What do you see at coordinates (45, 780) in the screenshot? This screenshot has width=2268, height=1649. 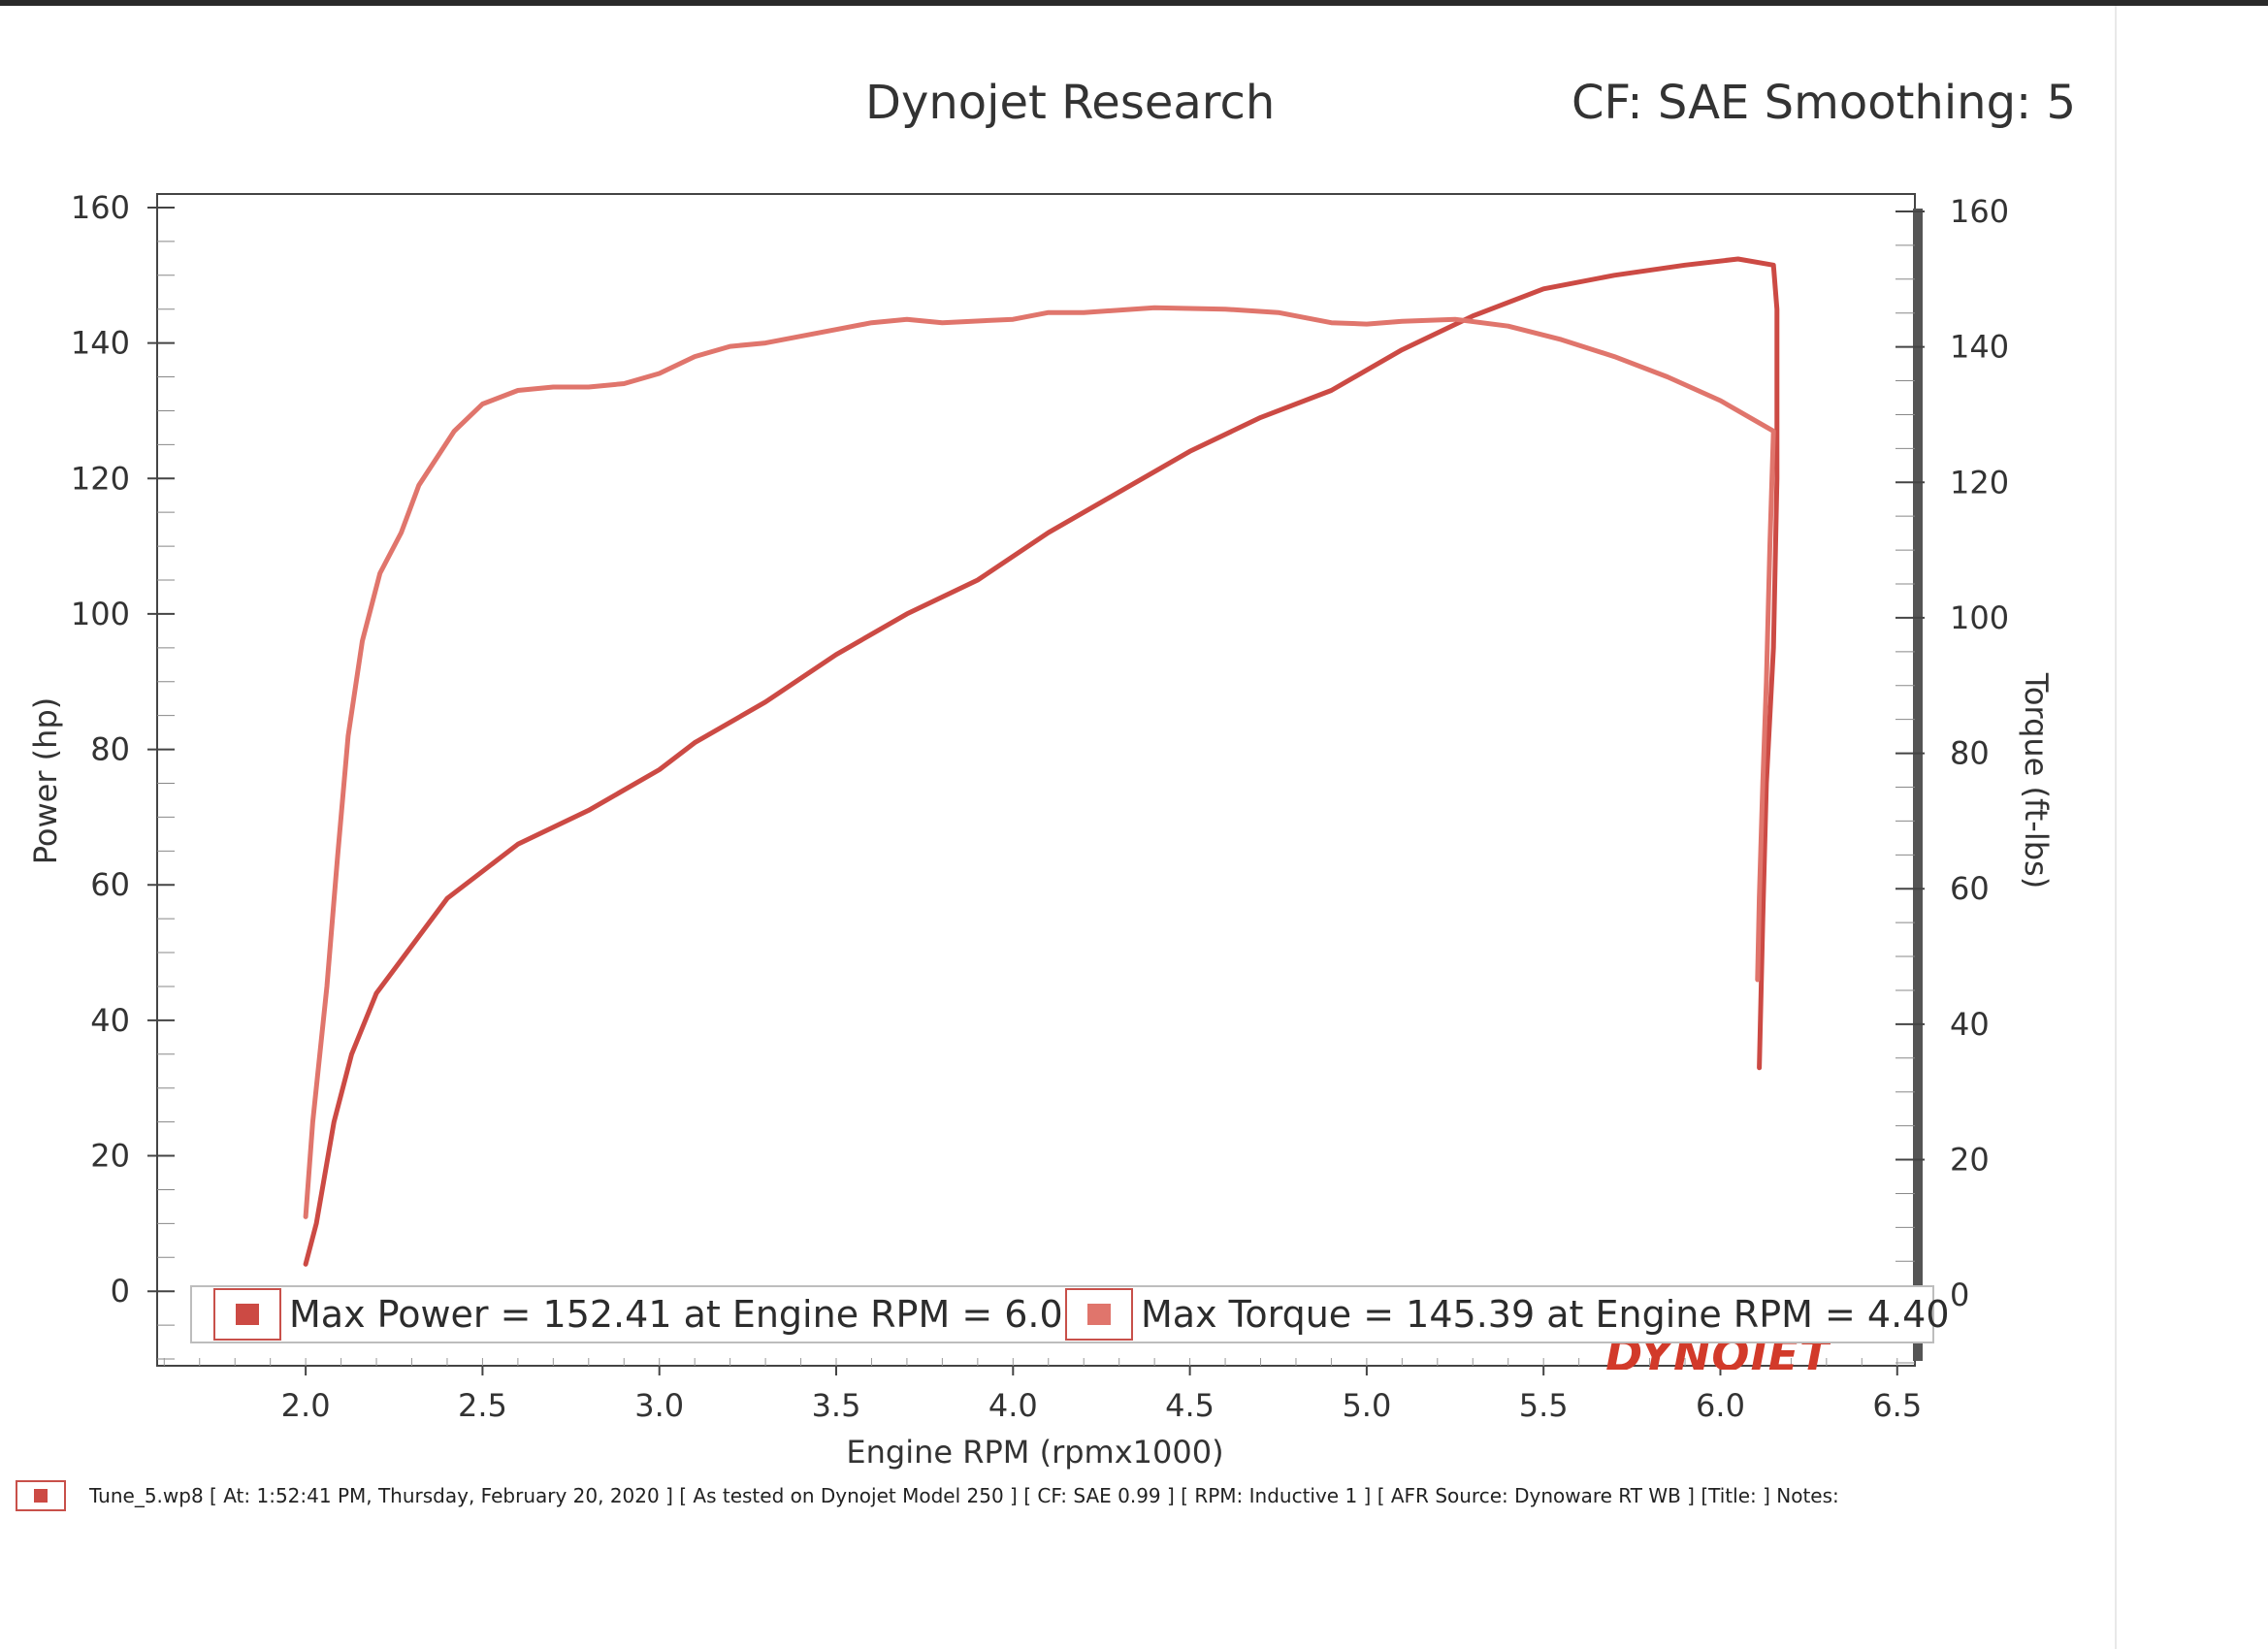 I see `y-axis-label: Power (hp)` at bounding box center [45, 780].